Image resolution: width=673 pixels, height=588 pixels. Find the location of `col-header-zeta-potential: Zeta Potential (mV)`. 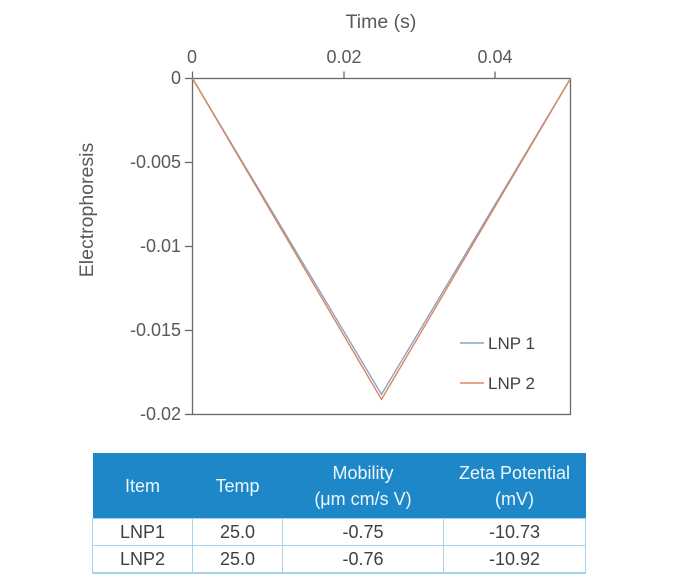

col-header-zeta-potential: Zeta Potential (mV) is located at coordinates (514, 486).